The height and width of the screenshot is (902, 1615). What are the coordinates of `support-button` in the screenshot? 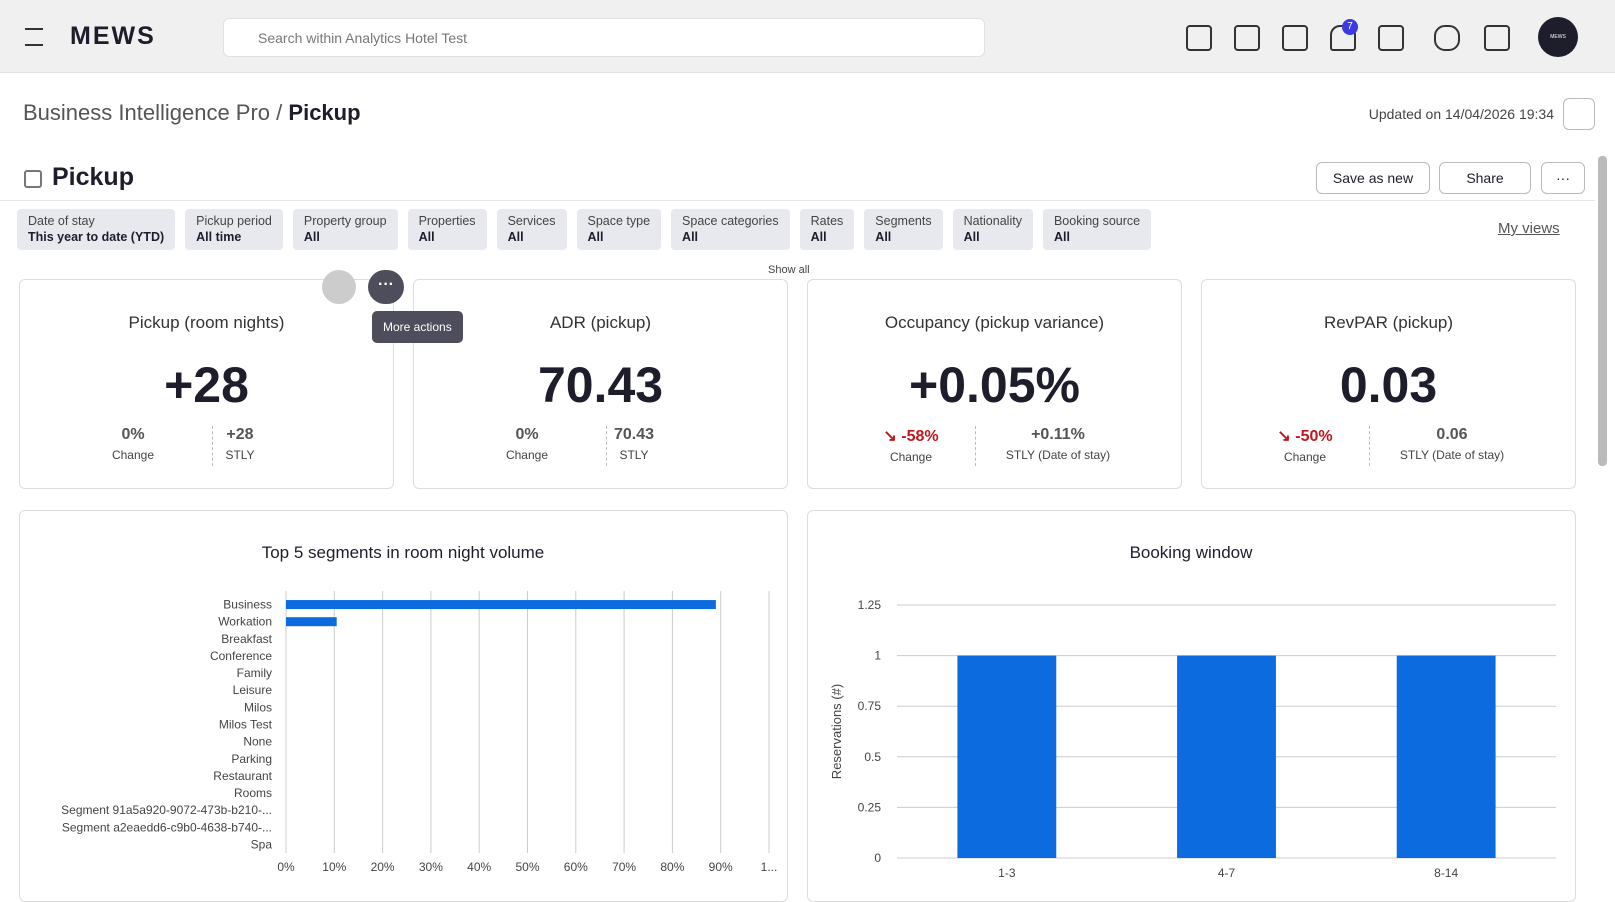 It's located at (1447, 38).